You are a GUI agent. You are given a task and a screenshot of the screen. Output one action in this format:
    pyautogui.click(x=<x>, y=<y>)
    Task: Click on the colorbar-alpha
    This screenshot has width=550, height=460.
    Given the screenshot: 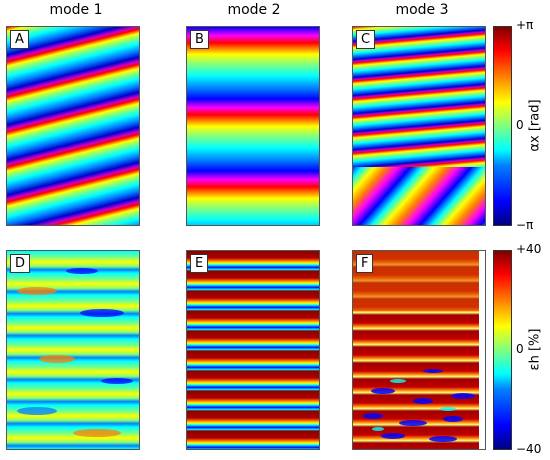 What is the action you would take?
    pyautogui.click(x=502, y=126)
    